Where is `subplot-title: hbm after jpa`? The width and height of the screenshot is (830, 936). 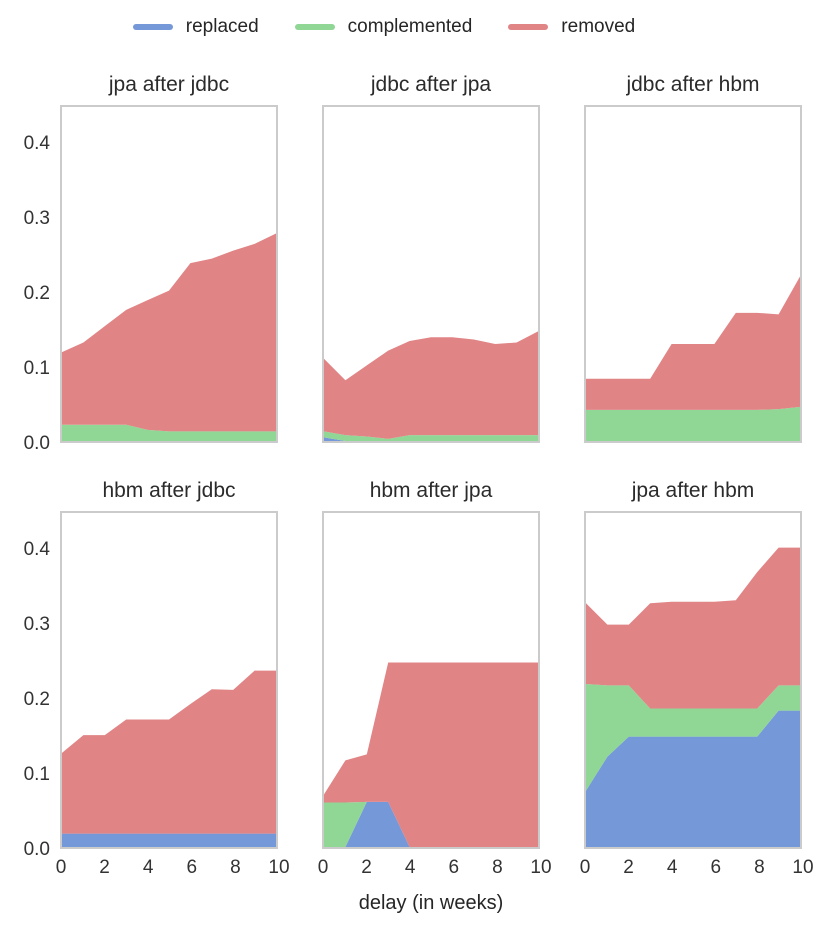
subplot-title: hbm after jpa is located at coordinates (431, 490).